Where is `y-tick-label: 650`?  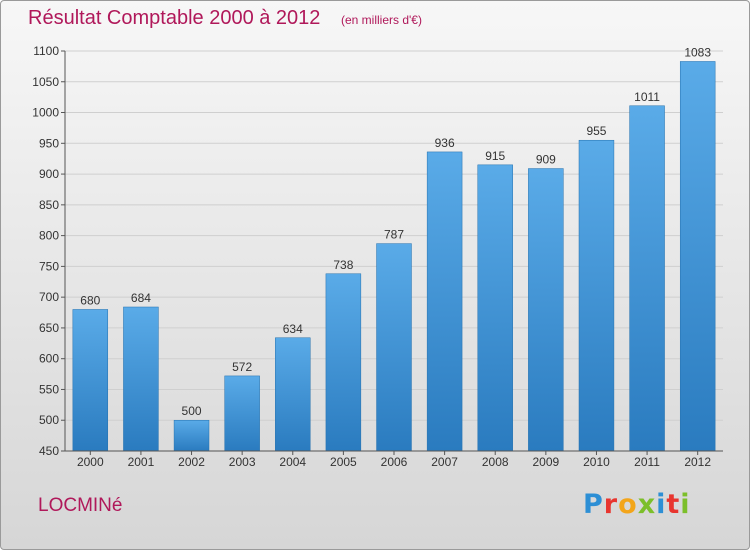
y-tick-label: 650 is located at coordinates (49, 328).